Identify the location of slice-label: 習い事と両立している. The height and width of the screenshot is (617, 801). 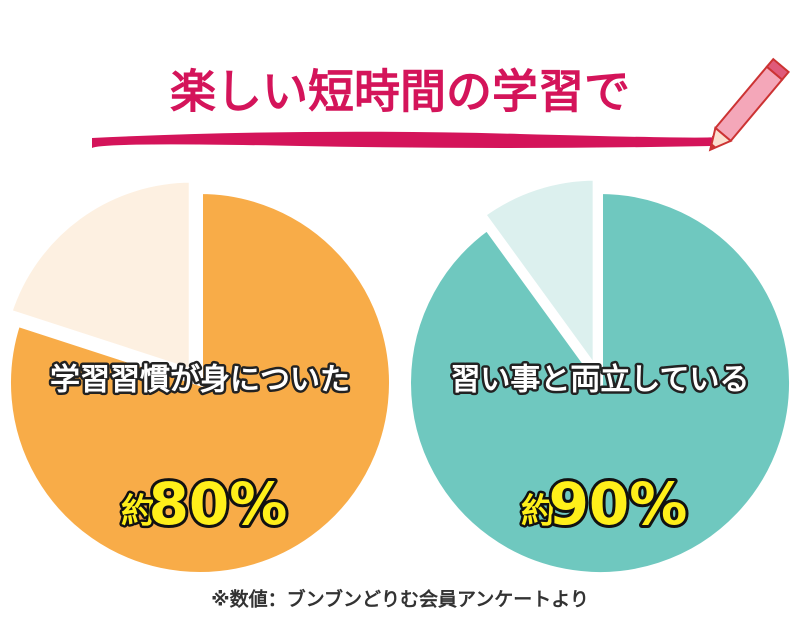
(599, 380).